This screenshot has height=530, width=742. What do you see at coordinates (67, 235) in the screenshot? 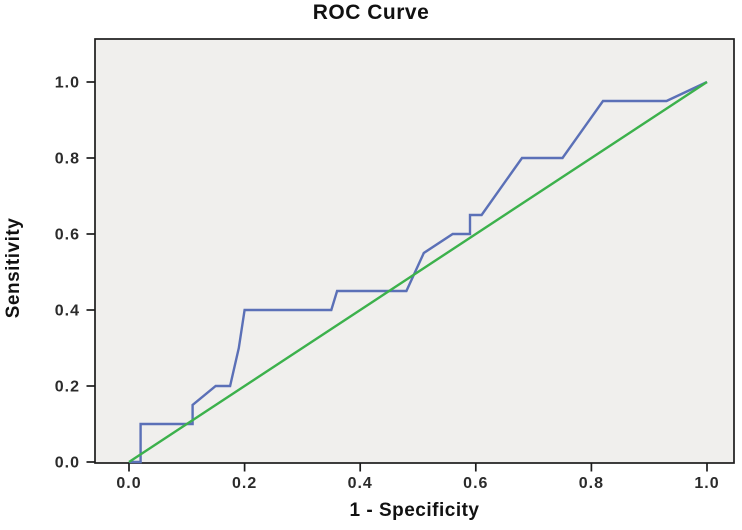
I see `y-tick-label: 0.6` at bounding box center [67, 235].